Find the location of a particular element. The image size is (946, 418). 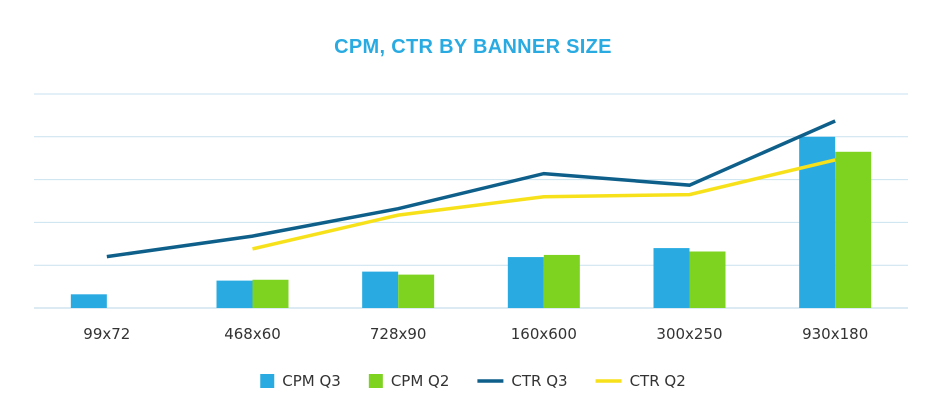

legend-label-ctr-q2: CTR Q2 is located at coordinates (658, 381).